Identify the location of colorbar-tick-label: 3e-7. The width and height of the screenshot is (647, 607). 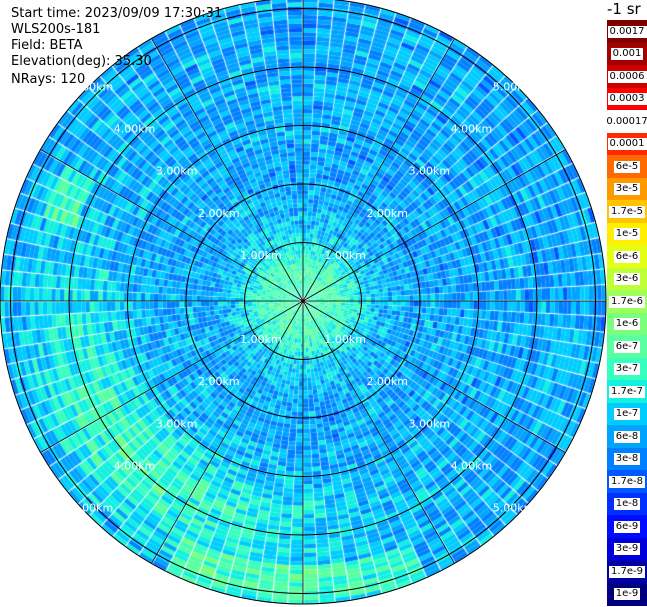
(627, 369).